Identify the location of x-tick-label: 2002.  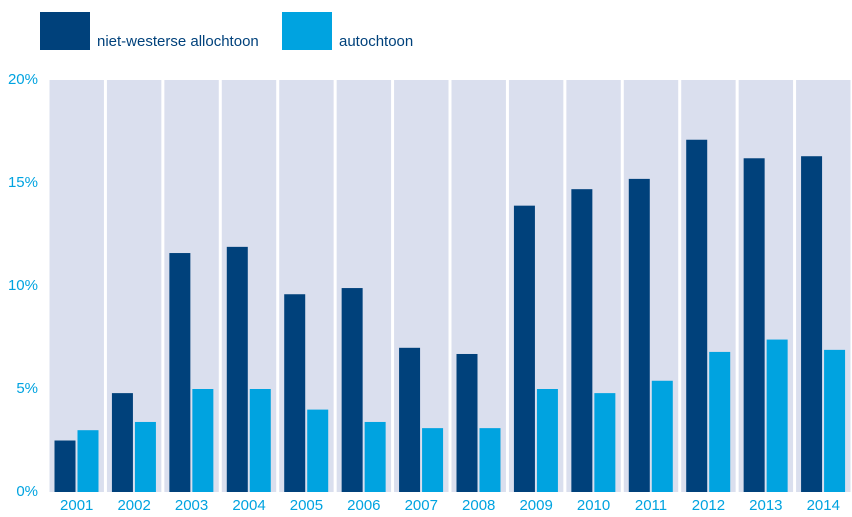
(133, 505).